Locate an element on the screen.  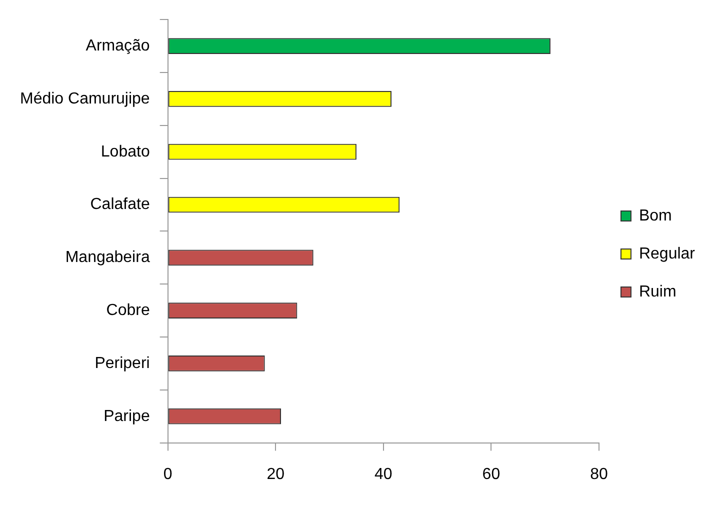
y-tick-label: Cobre is located at coordinates (128, 310).